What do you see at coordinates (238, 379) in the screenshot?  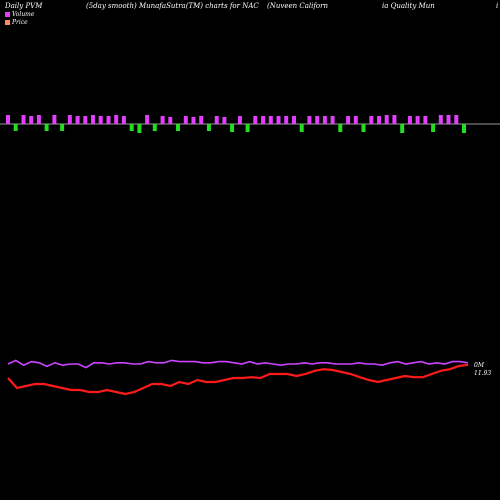 I see `price-line` at bounding box center [238, 379].